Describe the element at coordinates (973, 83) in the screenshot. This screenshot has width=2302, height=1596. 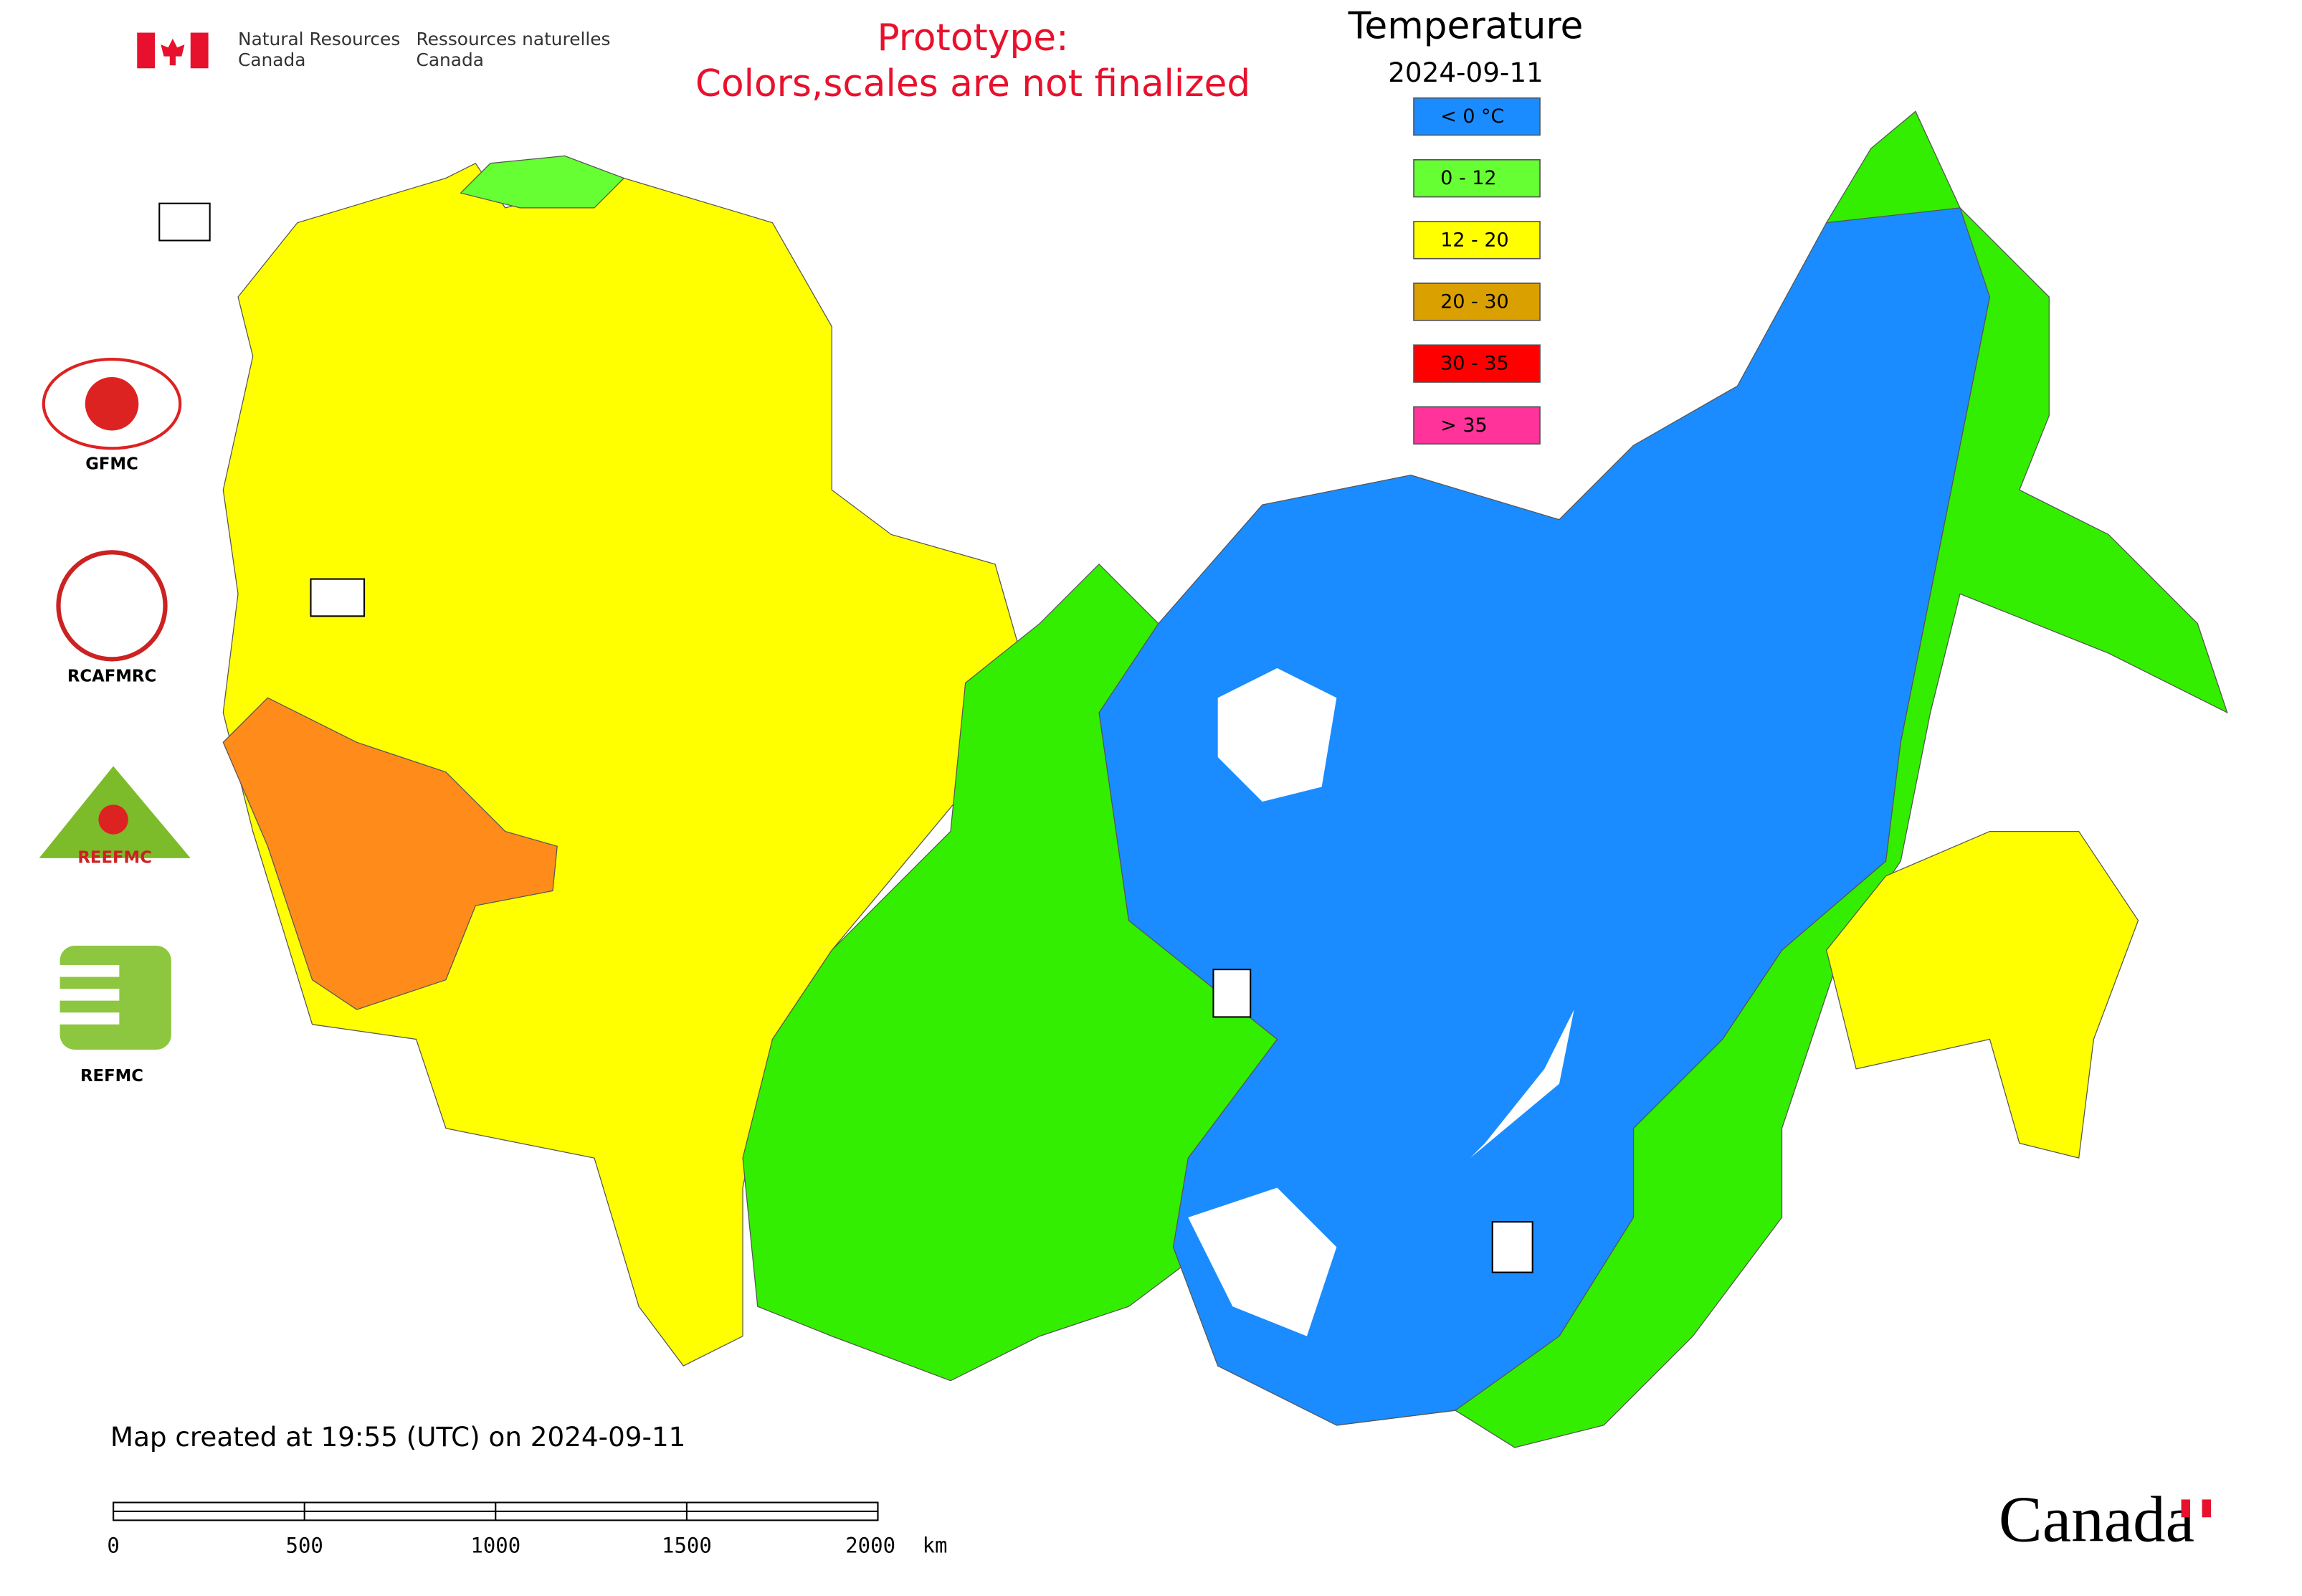
I see `prototype-notice: Colors,scales are not finalized` at that location.